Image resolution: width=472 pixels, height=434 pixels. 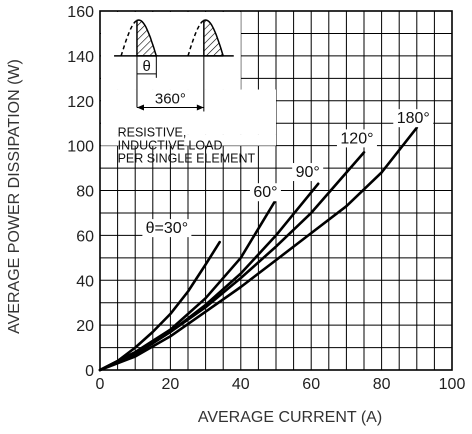 I want to click on y-tick-label: 160, so click(x=80, y=12).